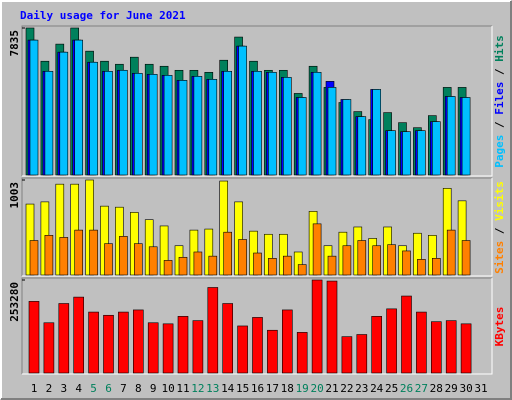 The width and height of the screenshot is (512, 400). What do you see at coordinates (153, 388) in the screenshot?
I see `x-tick-label: 9` at bounding box center [153, 388].